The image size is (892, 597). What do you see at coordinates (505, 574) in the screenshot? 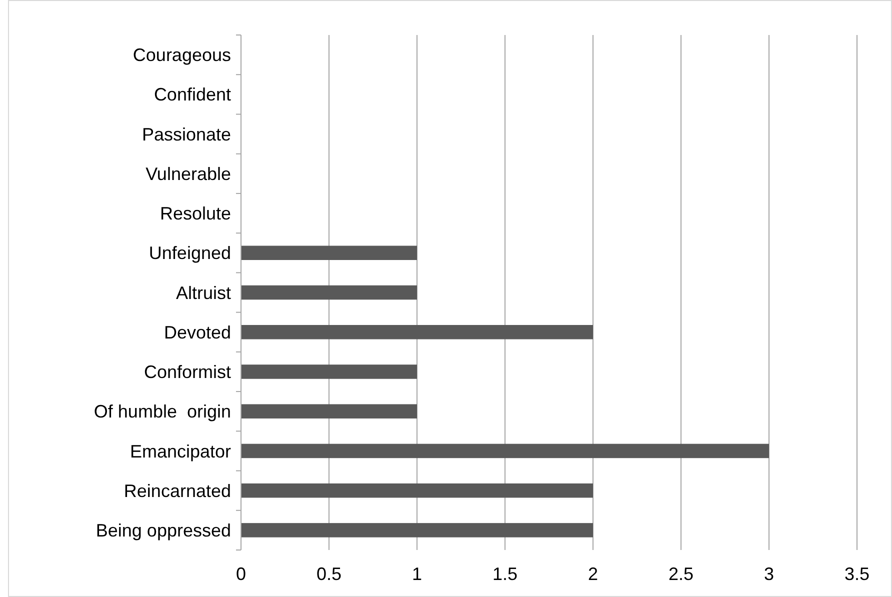
I see `x-tick-label: 1.5` at bounding box center [505, 574].